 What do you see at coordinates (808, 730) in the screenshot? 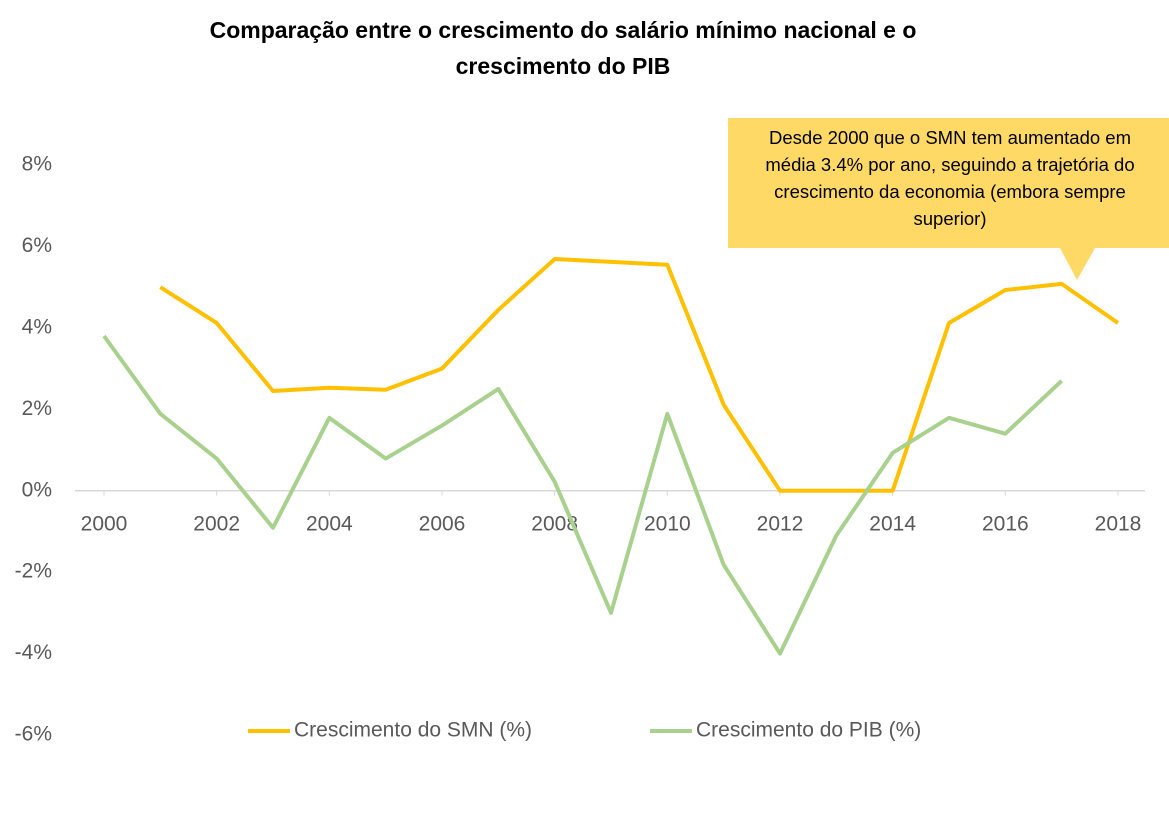
I see `legend-label: Crescimento do PIB (%)` at bounding box center [808, 730].